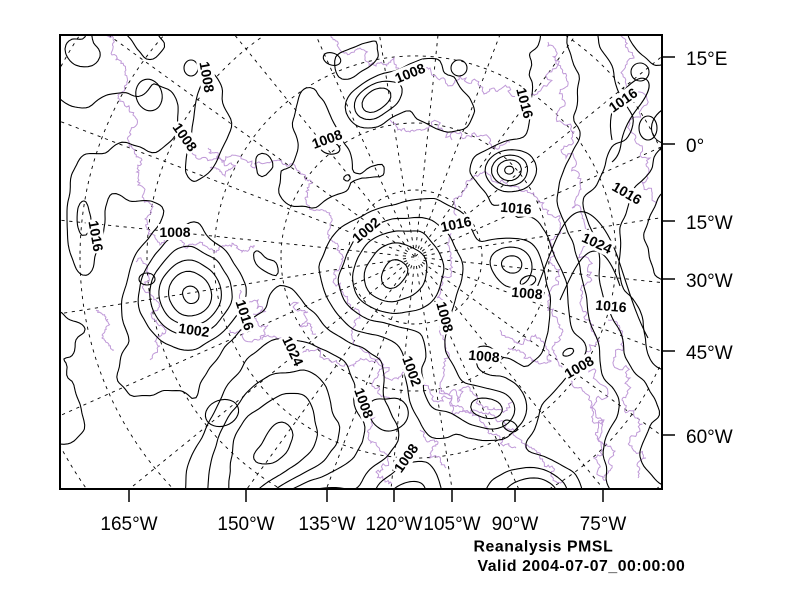 The height and width of the screenshot is (612, 792). What do you see at coordinates (709, 353) in the screenshot?
I see `svg-text: 45°W` at bounding box center [709, 353].